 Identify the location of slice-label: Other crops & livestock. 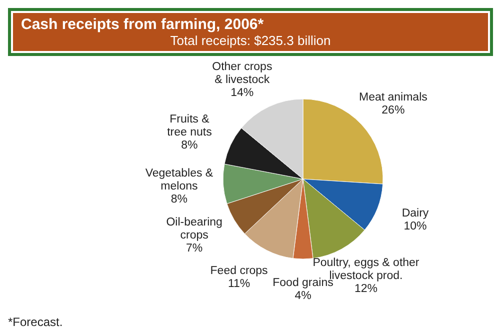
(242, 73).